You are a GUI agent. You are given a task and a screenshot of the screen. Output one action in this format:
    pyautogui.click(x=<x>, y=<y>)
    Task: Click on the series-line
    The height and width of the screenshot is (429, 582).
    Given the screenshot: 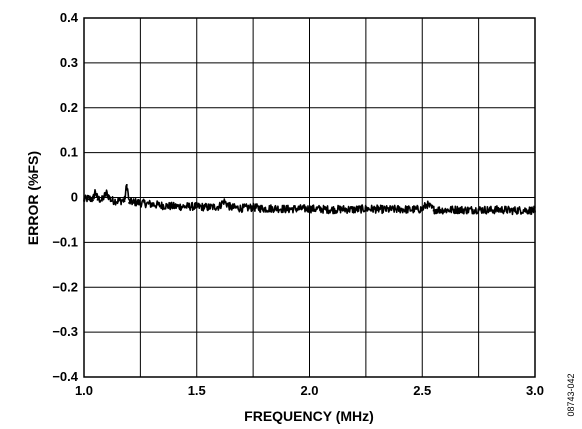 What is the action you would take?
    pyautogui.click(x=309, y=200)
    